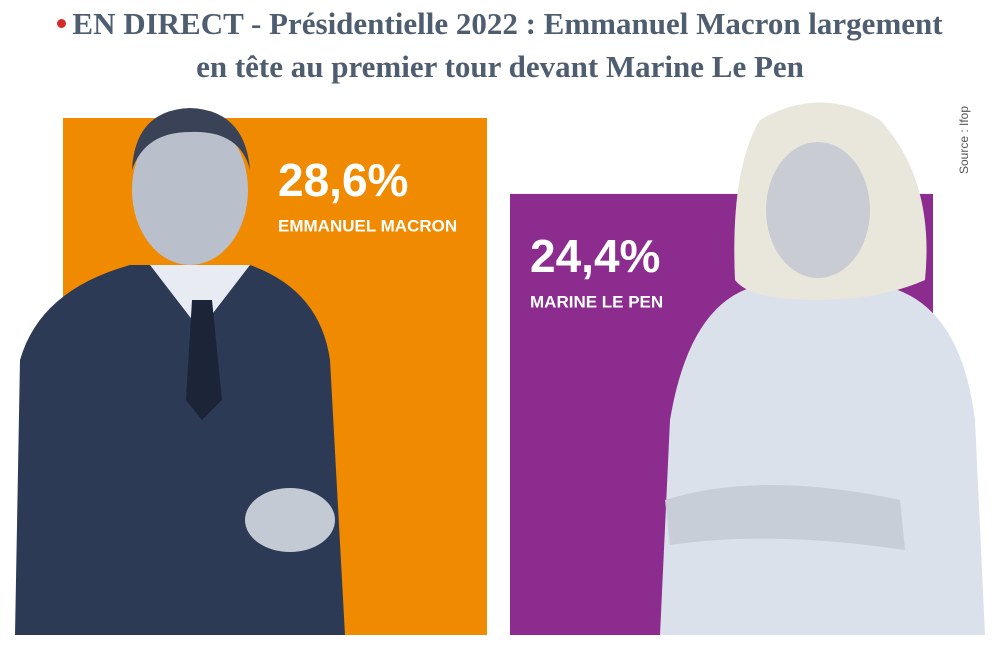 The width and height of the screenshot is (1000, 650). Describe the element at coordinates (62, 24) in the screenshot. I see `live-dot` at that location.